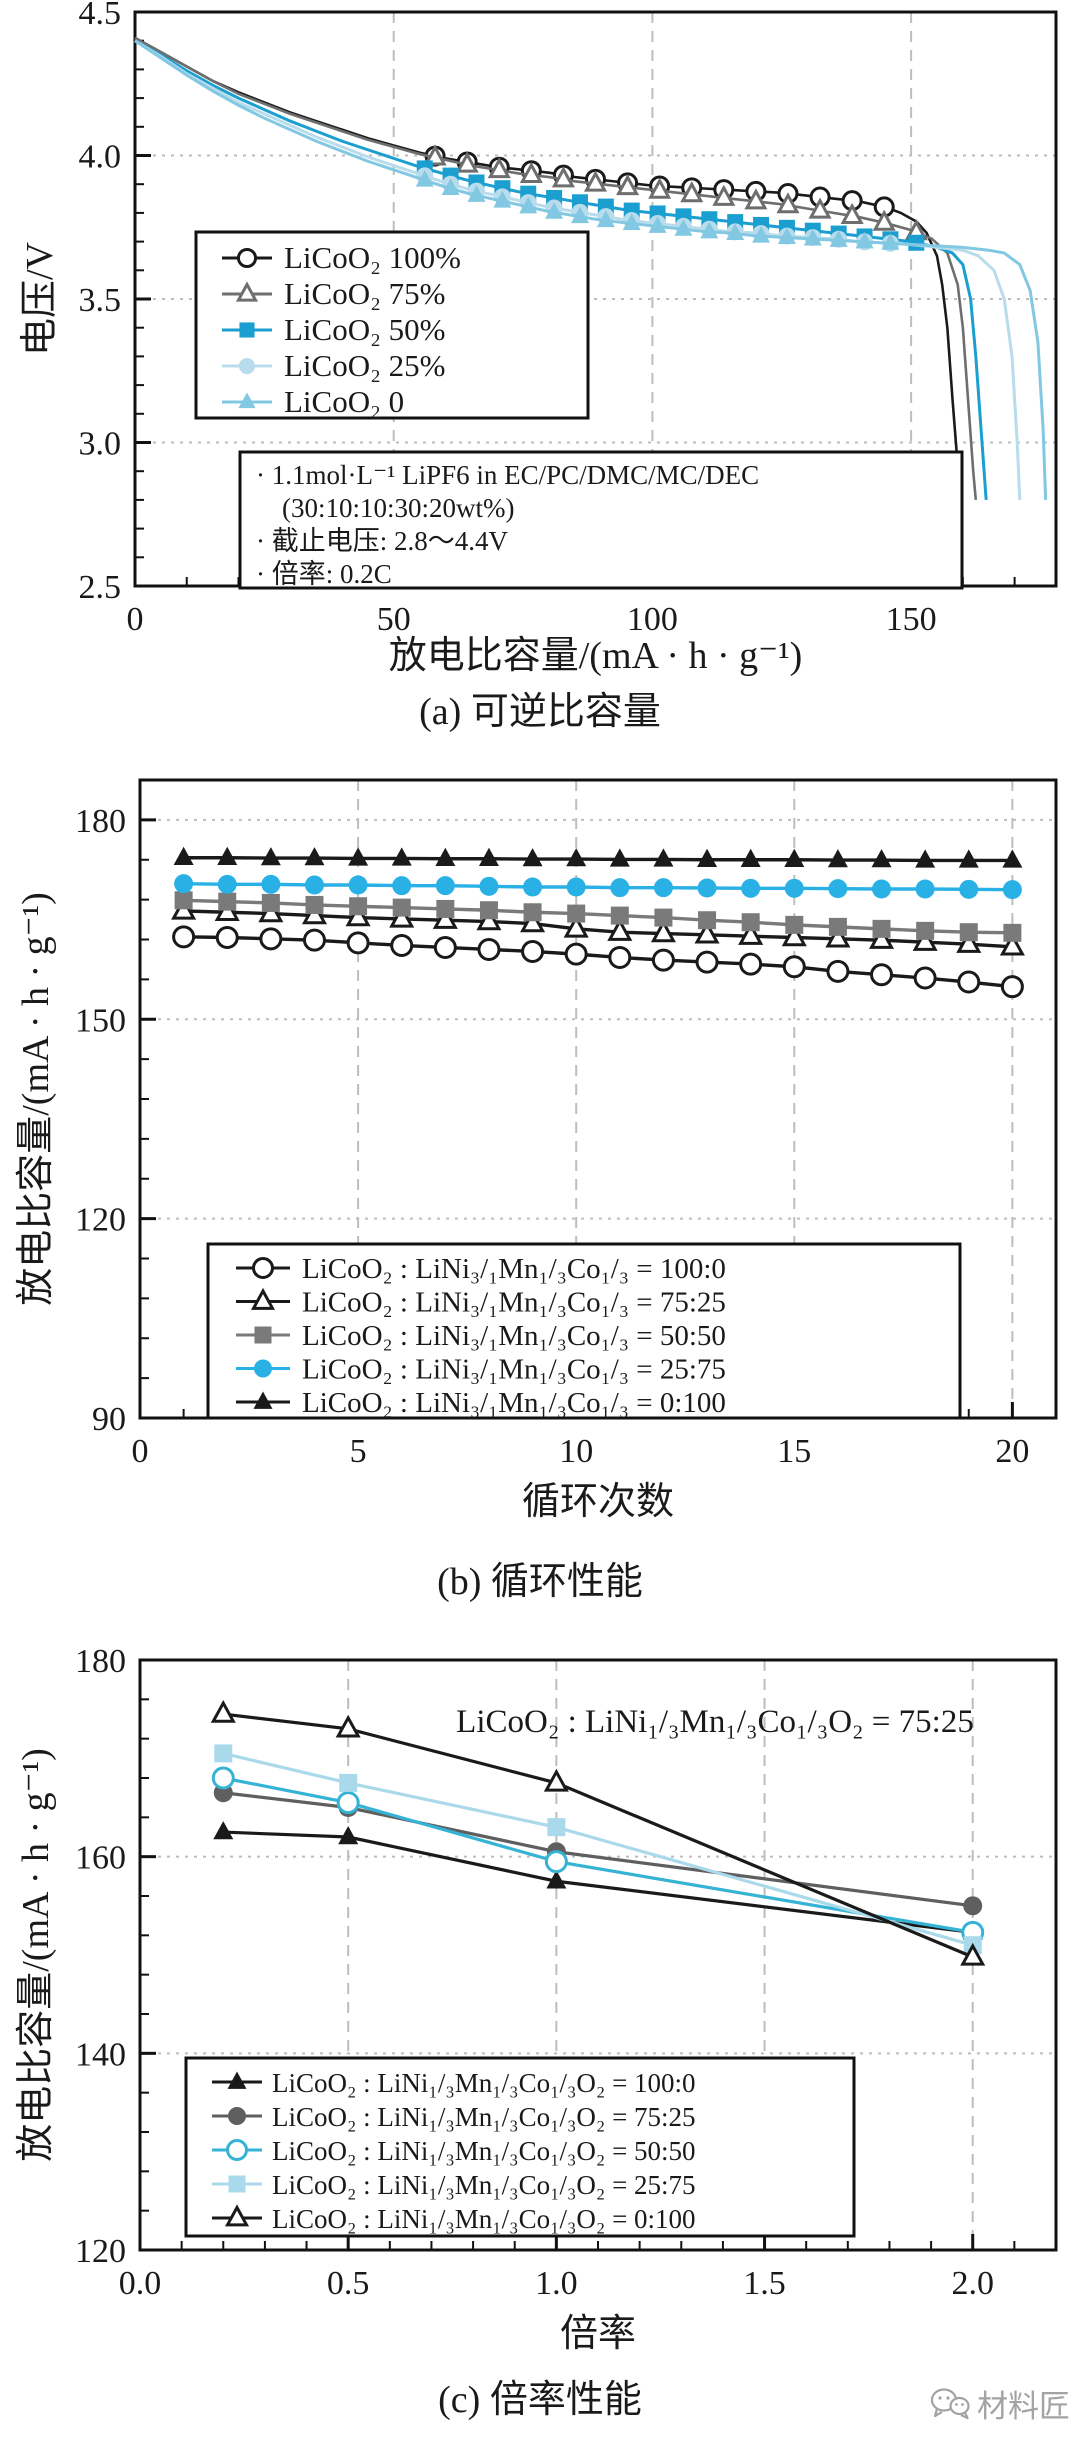 The width and height of the screenshot is (1080, 2440). Describe the element at coordinates (365, 365) in the screenshot. I see `legend-label: LiCoO₂ 25%` at that location.